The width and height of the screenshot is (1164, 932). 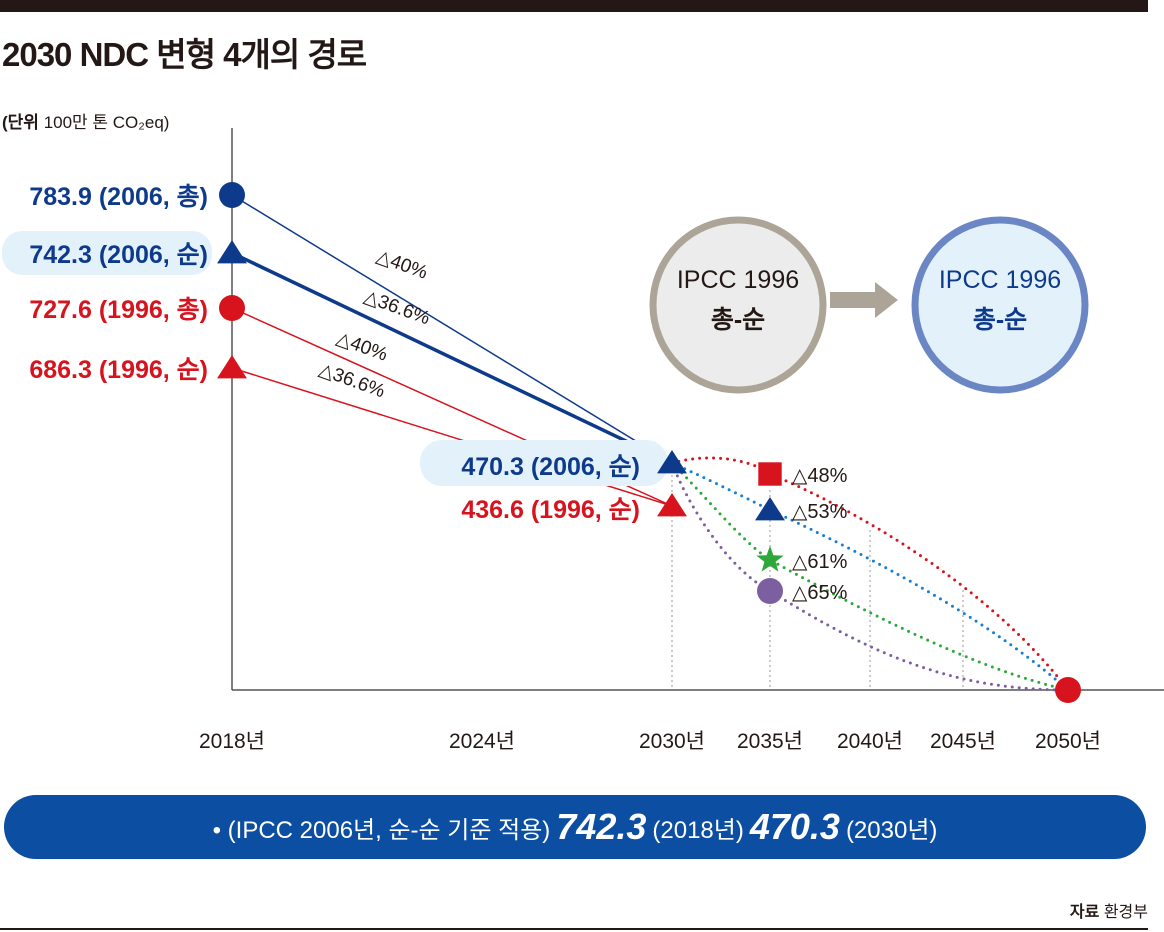 I want to click on start-value-label: 783.9 (2006, 총), so click(x=118, y=197).